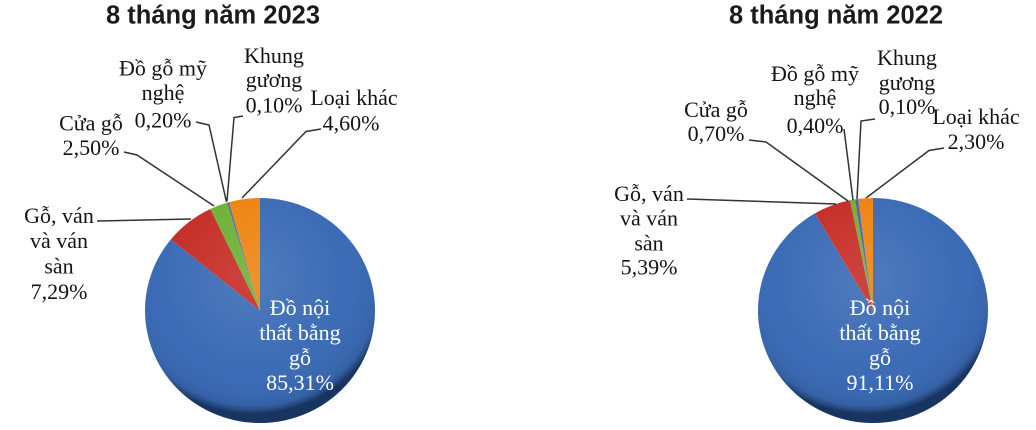 This screenshot has width=1036, height=430. I want to click on svg-text: 0,40%, so click(815, 125).